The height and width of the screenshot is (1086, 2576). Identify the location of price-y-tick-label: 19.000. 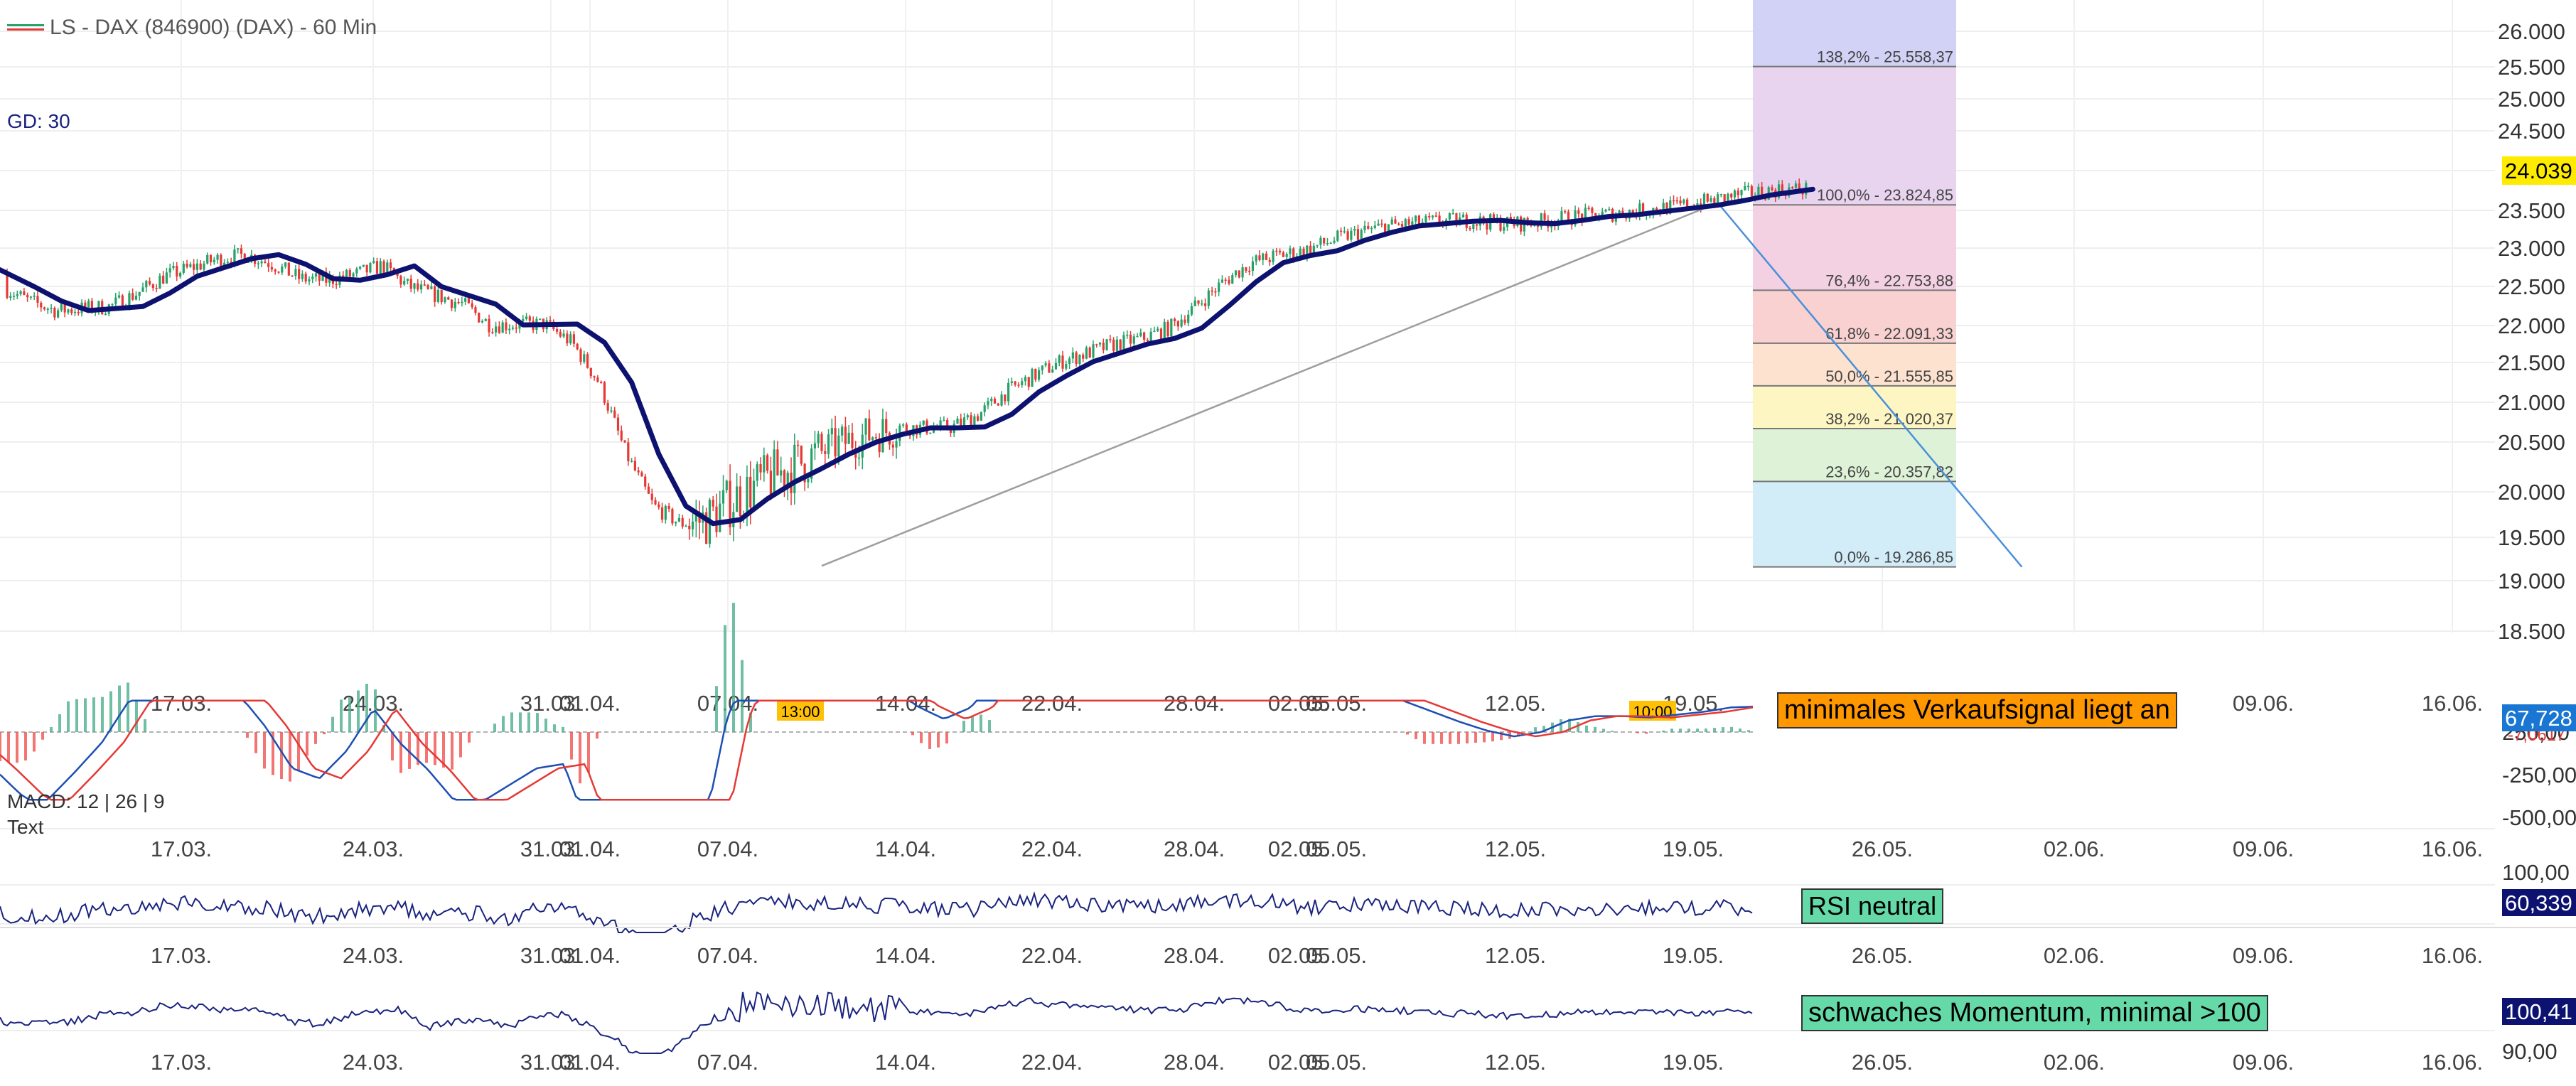
(2531, 581).